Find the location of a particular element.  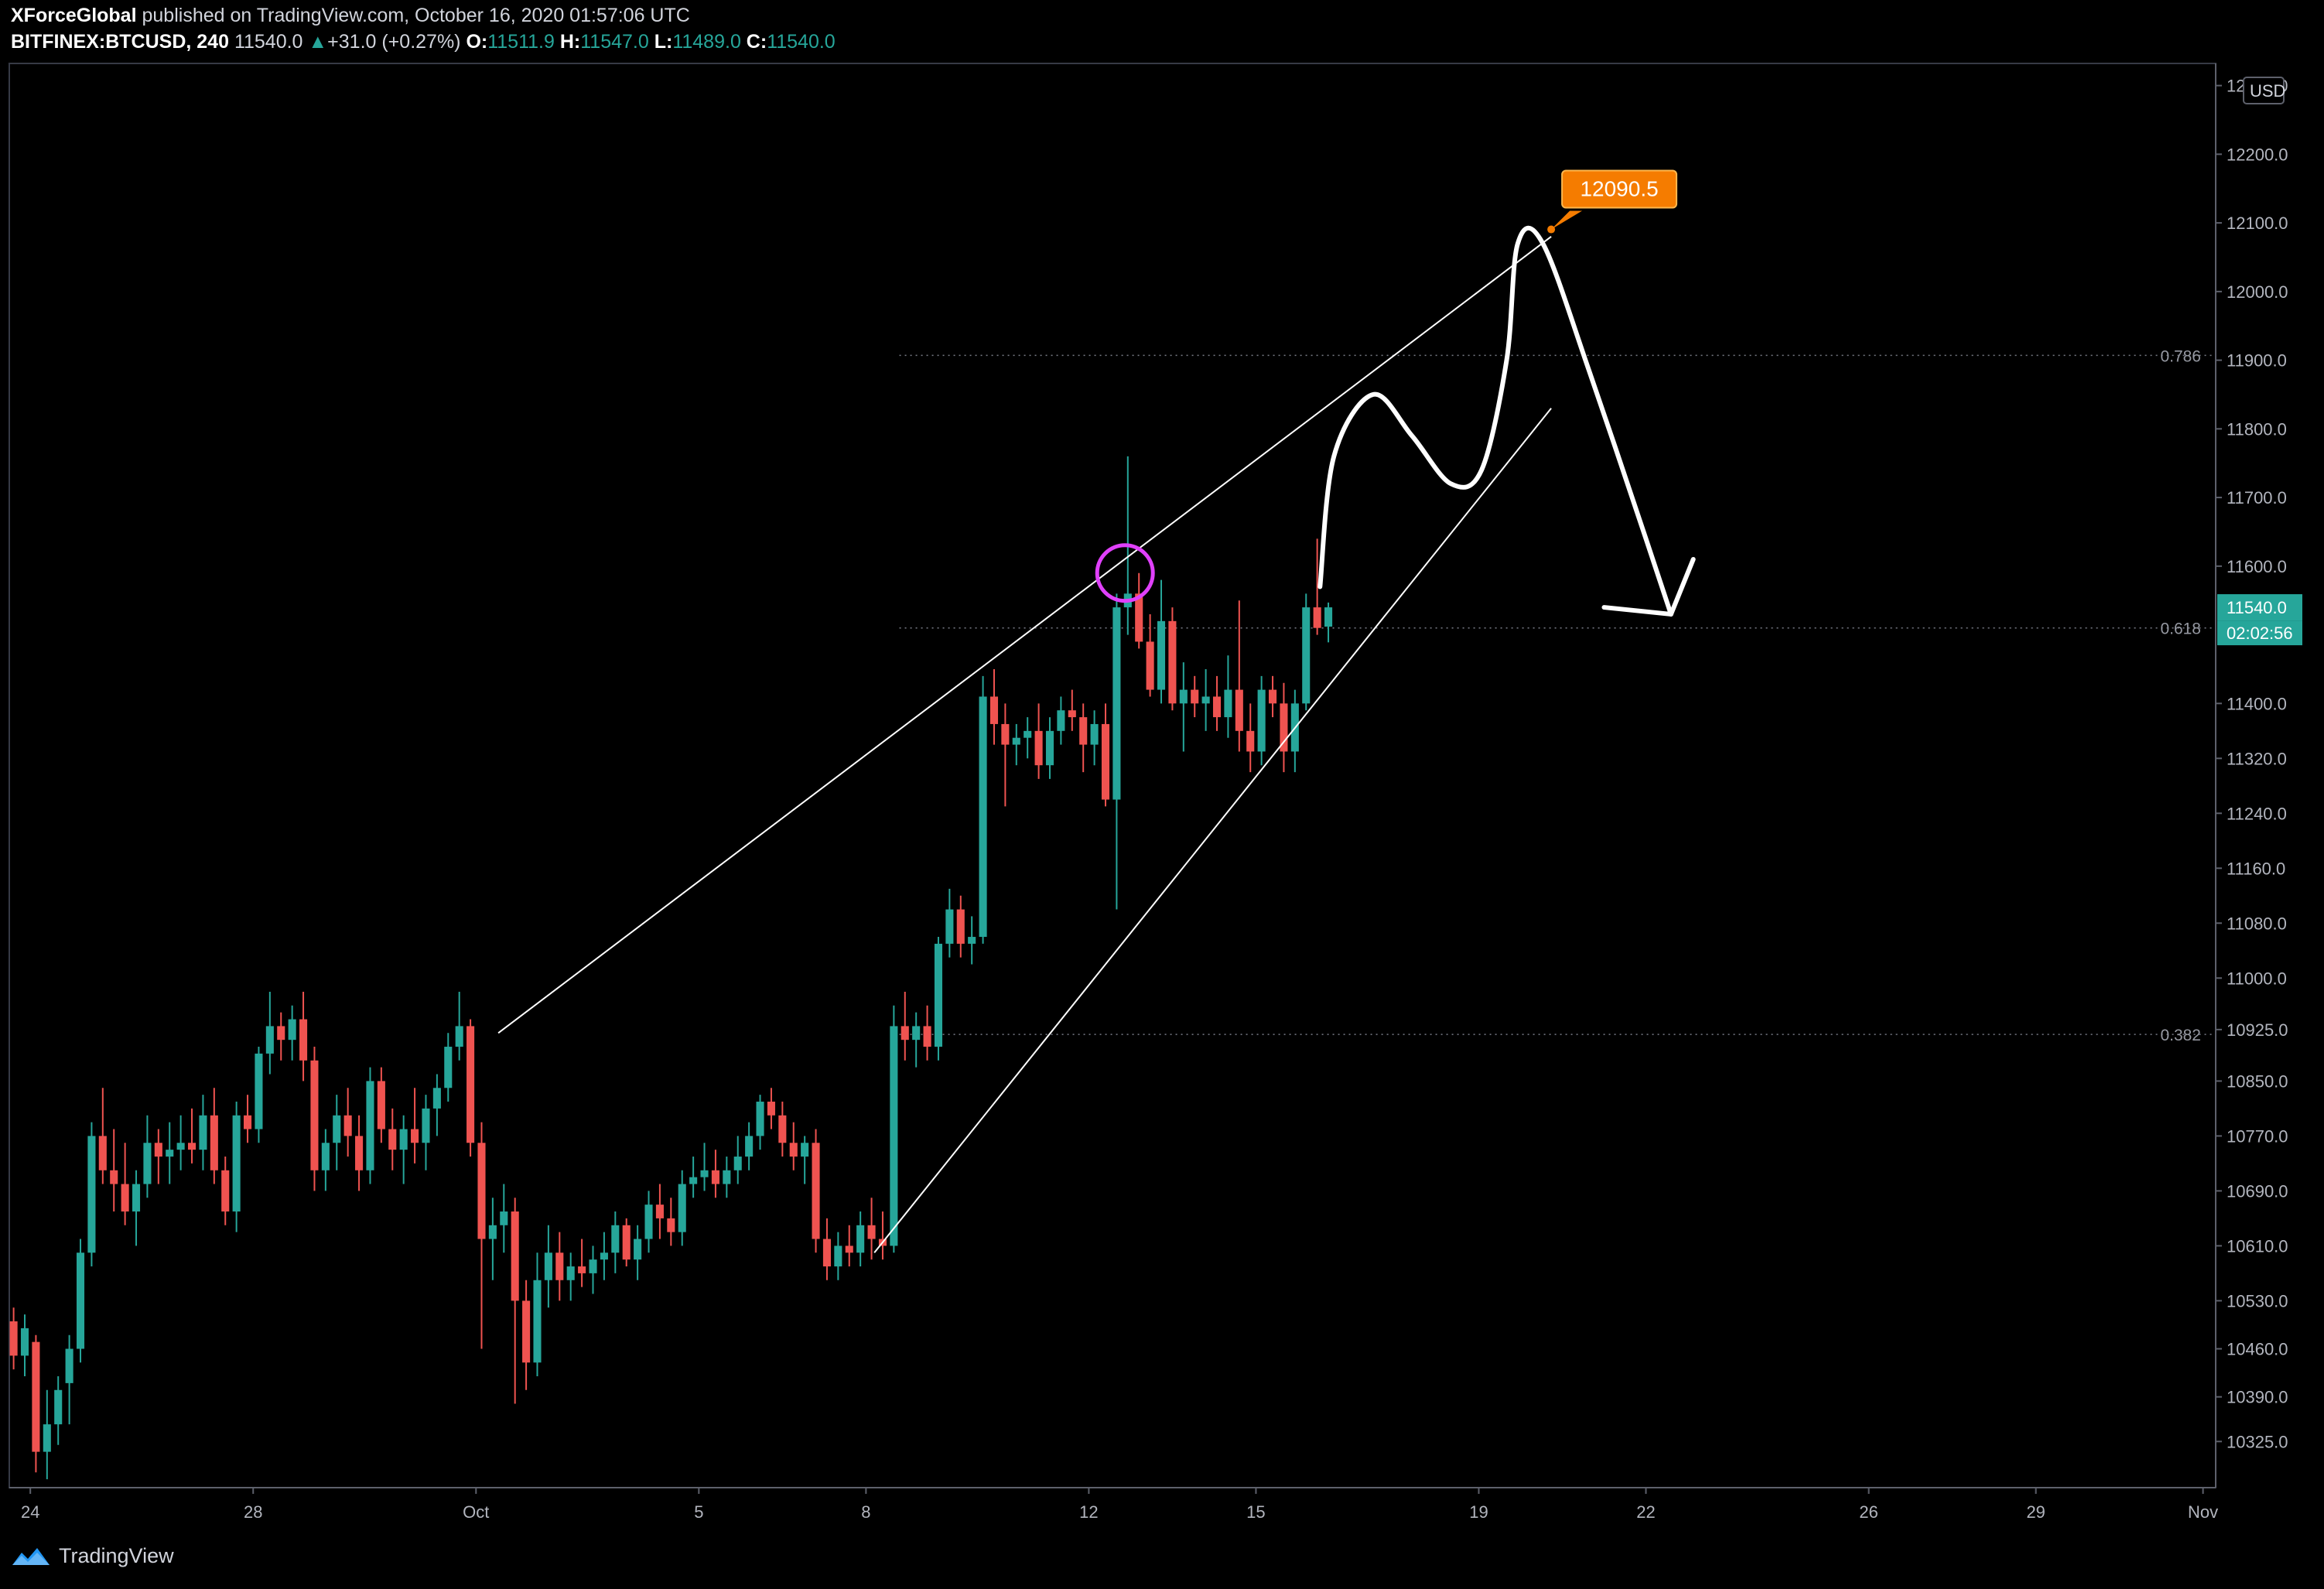

tradingview-footer: TradingView is located at coordinates (92, 1556).